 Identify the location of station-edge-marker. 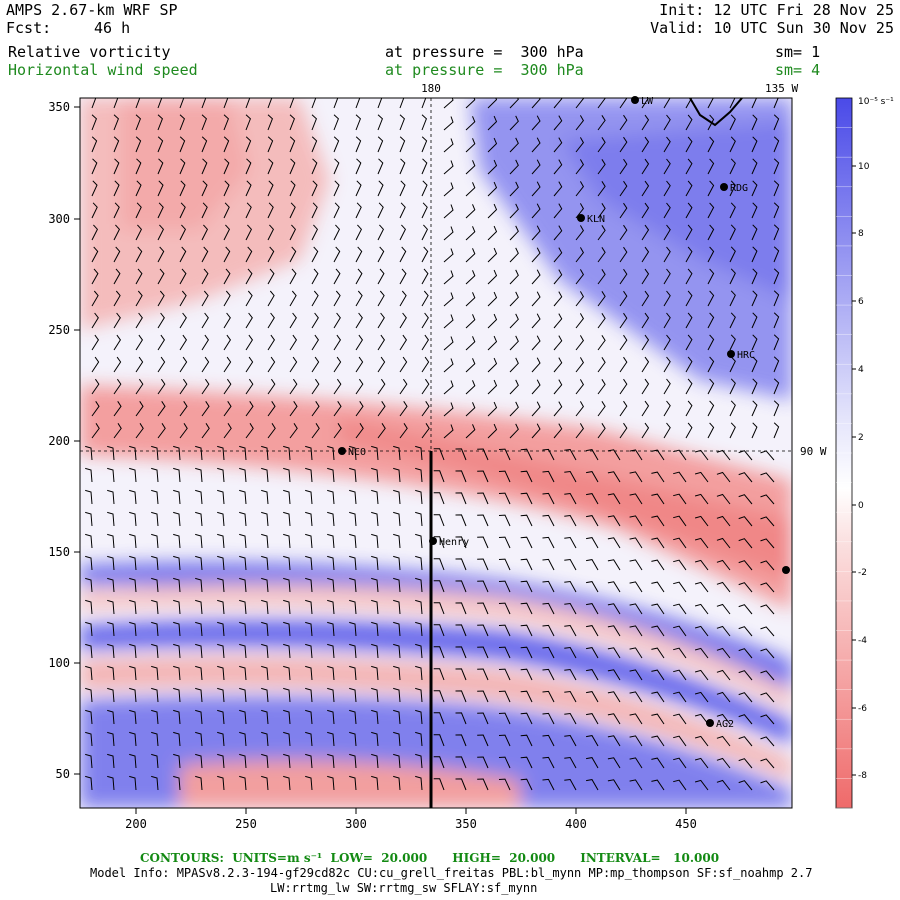
(786, 570).